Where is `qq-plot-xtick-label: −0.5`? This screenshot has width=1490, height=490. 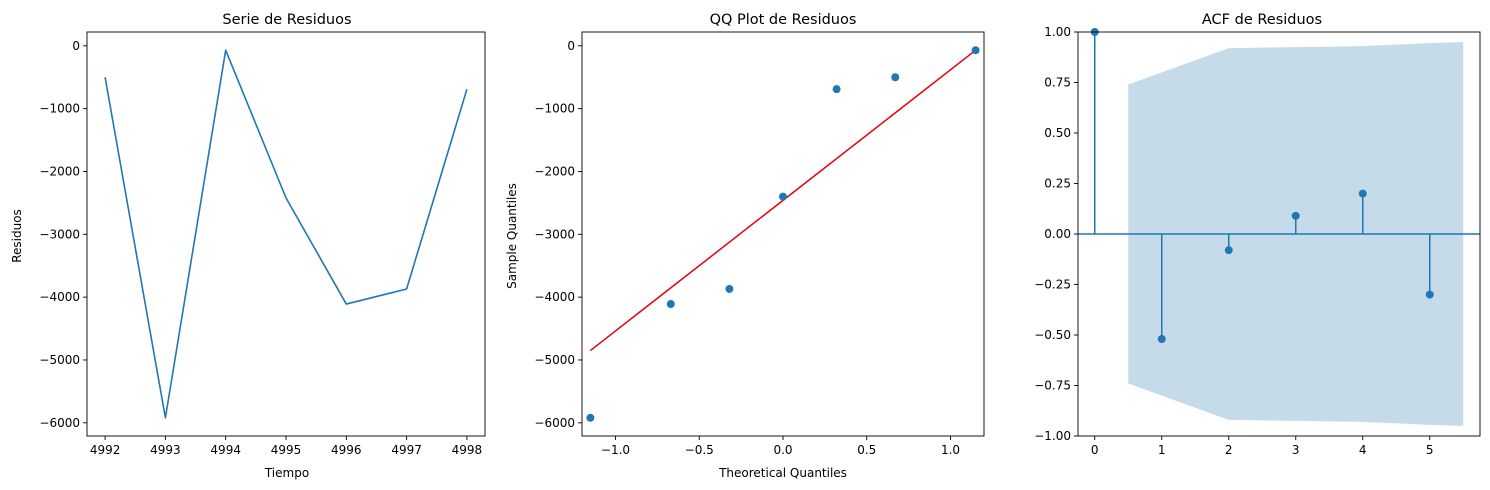
qq-plot-xtick-label: −0.5 is located at coordinates (699, 450).